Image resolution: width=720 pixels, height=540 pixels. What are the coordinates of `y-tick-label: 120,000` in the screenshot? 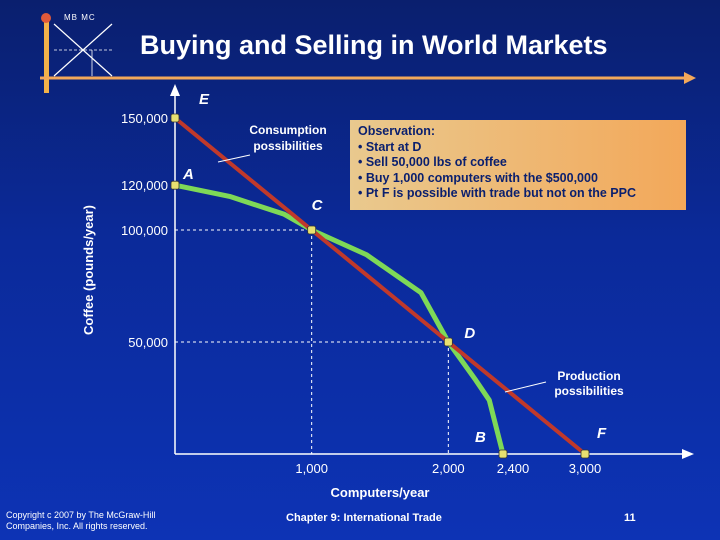 It's located at (144, 185).